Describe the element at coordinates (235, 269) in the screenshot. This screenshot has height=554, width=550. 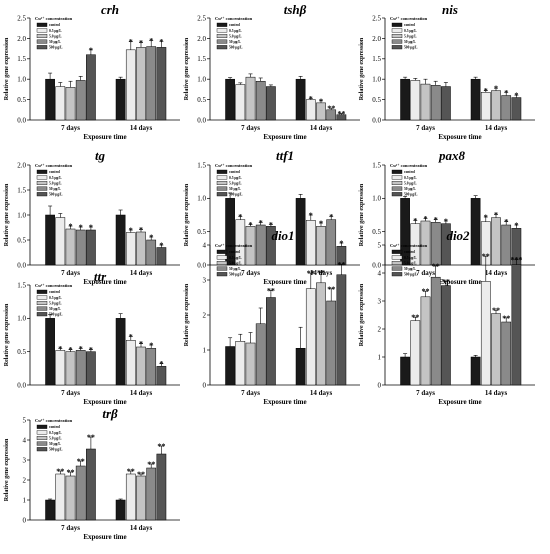
I see `legend-label: 50 μg/L` at that location.